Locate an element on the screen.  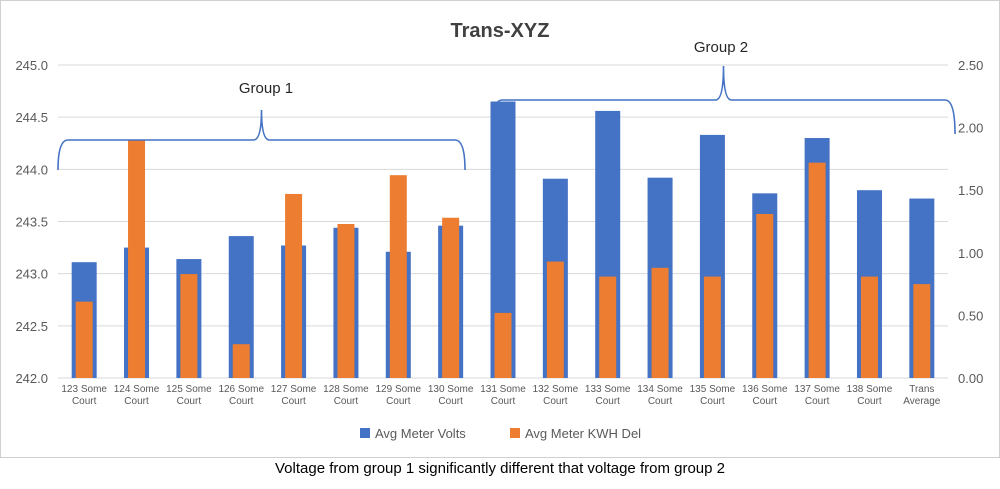
x-tick-label: Trans is located at coordinates (921, 389).